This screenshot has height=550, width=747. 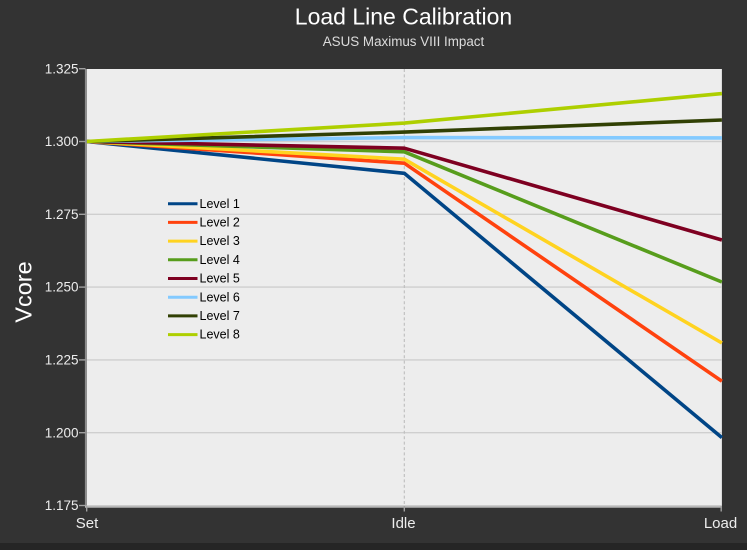 I want to click on svg-text: Set, so click(x=87, y=523).